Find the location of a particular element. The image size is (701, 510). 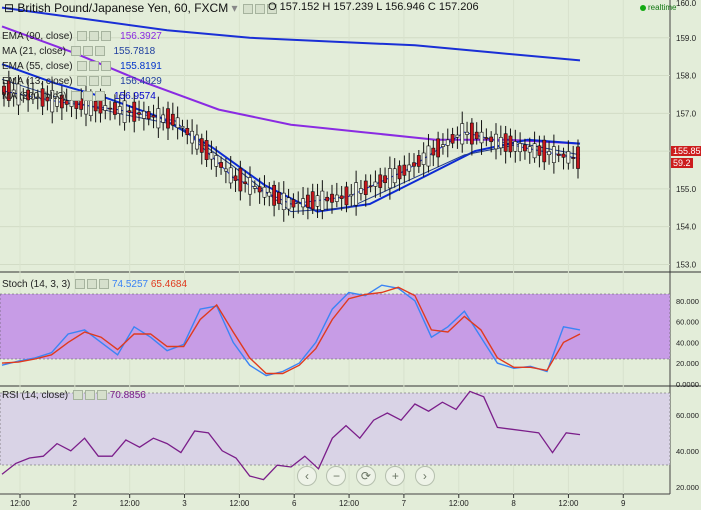

x-axis: 12:00 2 12:00 3 12:00 6 12:00 7 12:00 8 12:00 9 is located at coordinates (318, 501).